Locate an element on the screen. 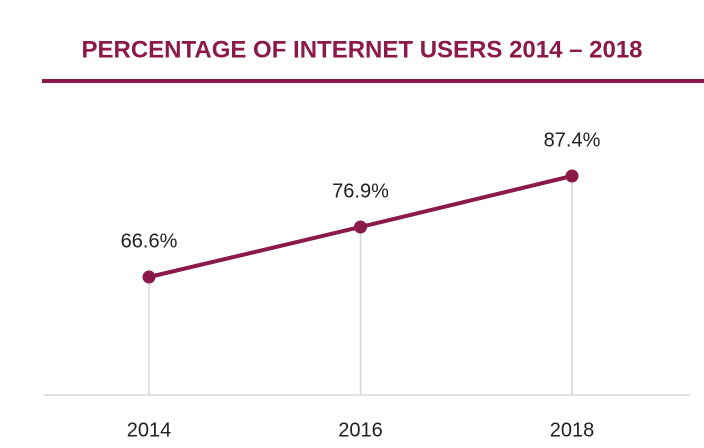 This screenshot has width=704, height=448. x-tick-label: 2016 is located at coordinates (360, 430).